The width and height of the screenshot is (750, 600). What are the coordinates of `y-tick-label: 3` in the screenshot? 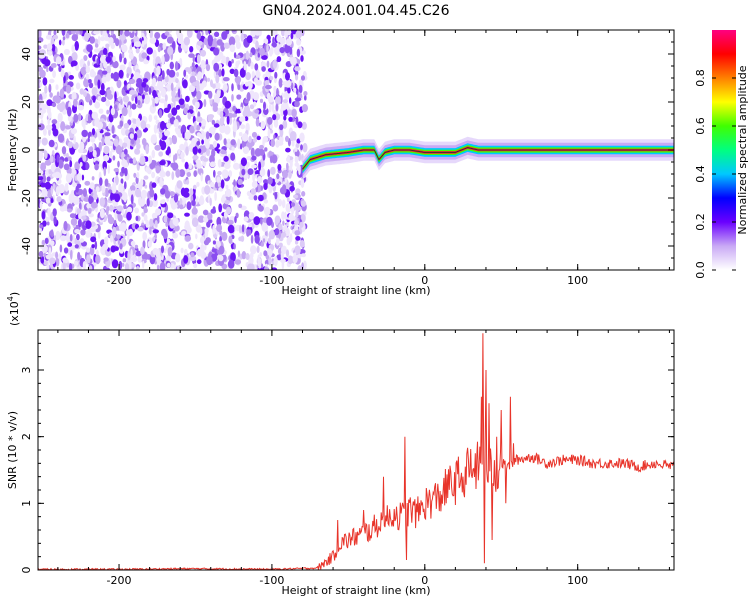 It's located at (26, 370).